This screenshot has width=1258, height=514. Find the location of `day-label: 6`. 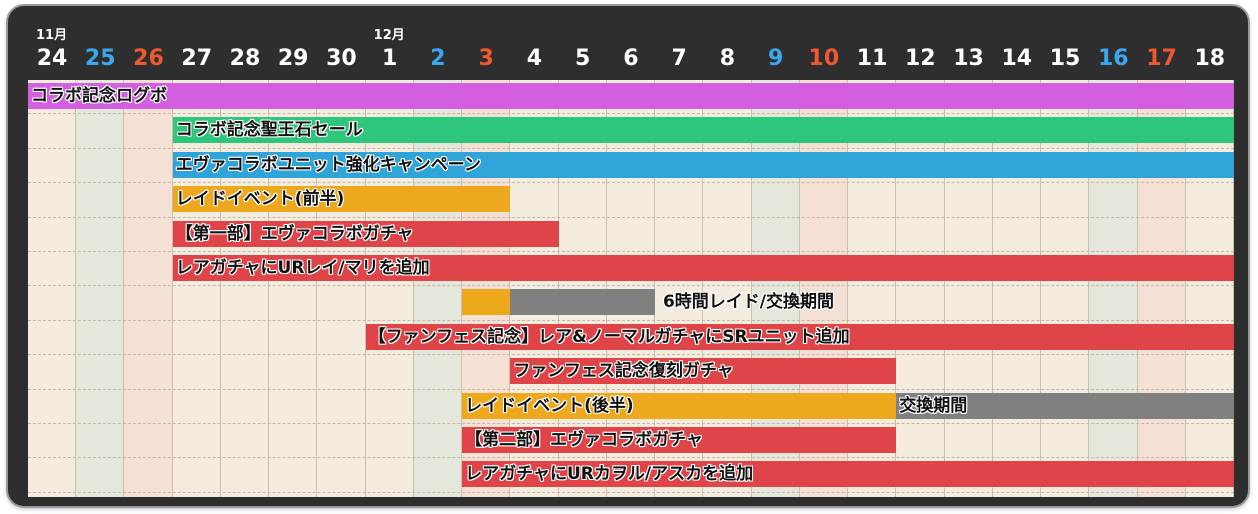

day-label: 6 is located at coordinates (631, 58).